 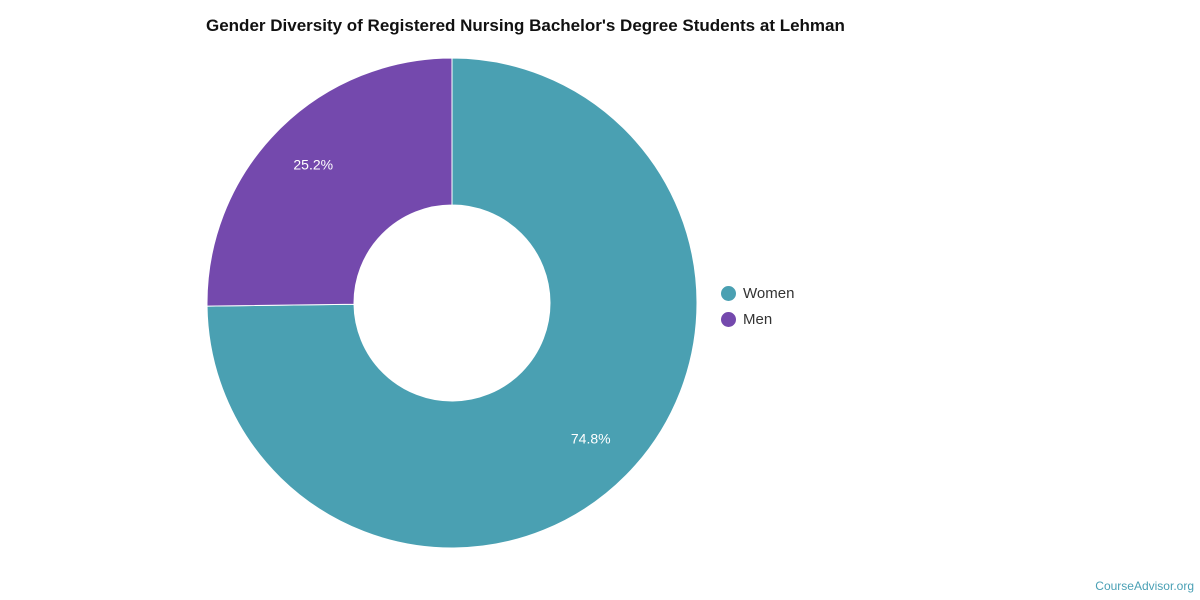 What do you see at coordinates (728, 293) in the screenshot?
I see `legend-swatch-women` at bounding box center [728, 293].